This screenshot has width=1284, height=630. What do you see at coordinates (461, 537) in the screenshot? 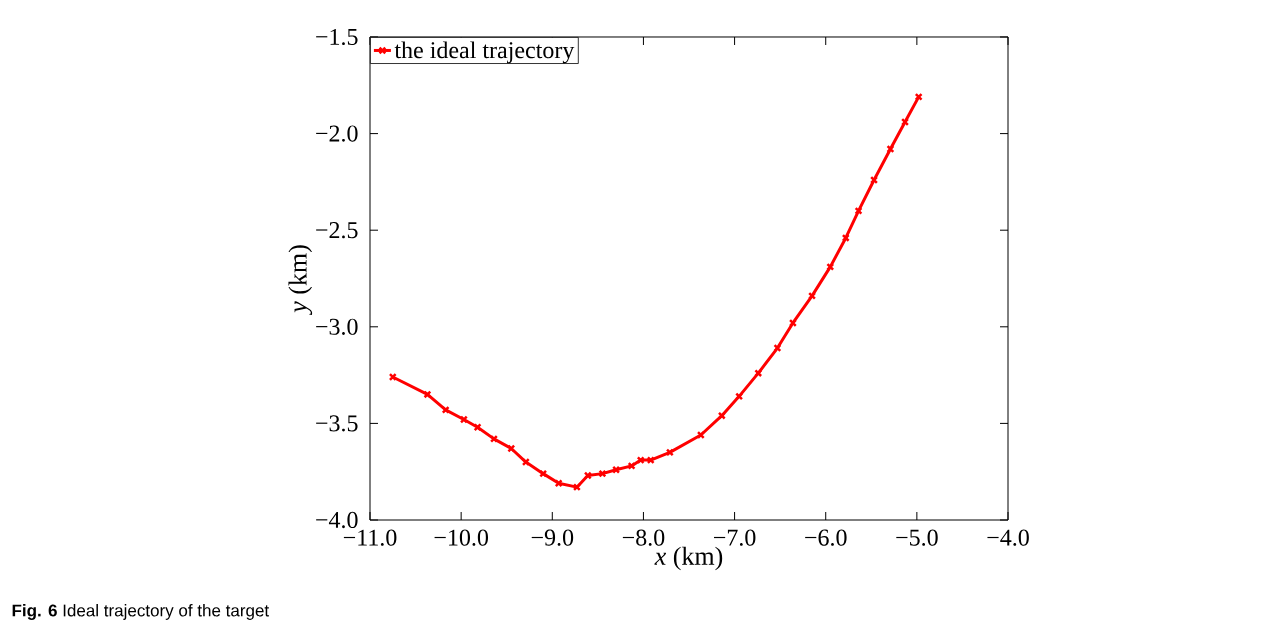
I see `x-tick-label: −10.0` at bounding box center [461, 537].